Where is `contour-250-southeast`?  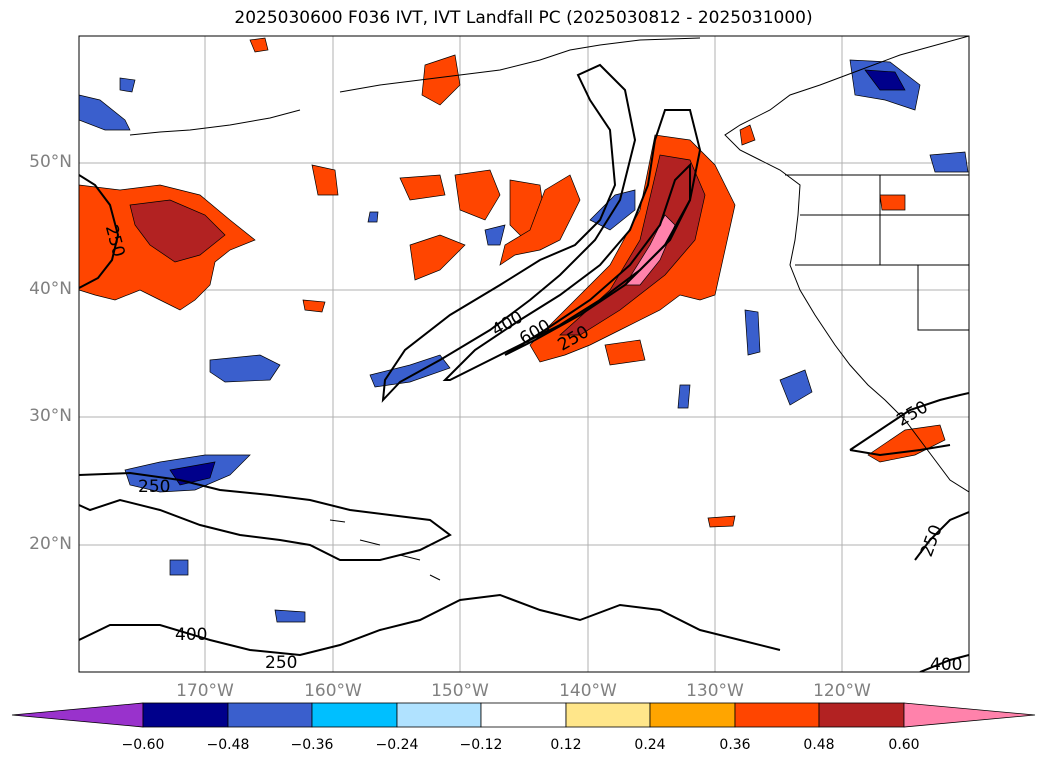
contour-250-southeast is located at coordinates (941, 591).